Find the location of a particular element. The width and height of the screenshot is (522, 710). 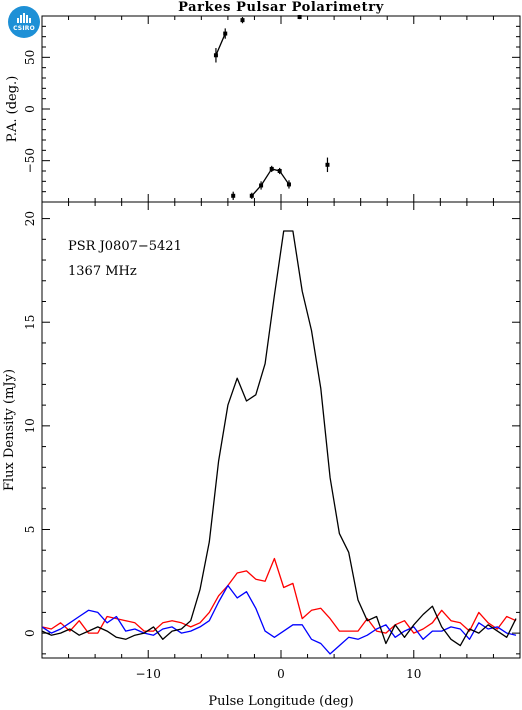

pa-points is located at coordinates (271, 107).